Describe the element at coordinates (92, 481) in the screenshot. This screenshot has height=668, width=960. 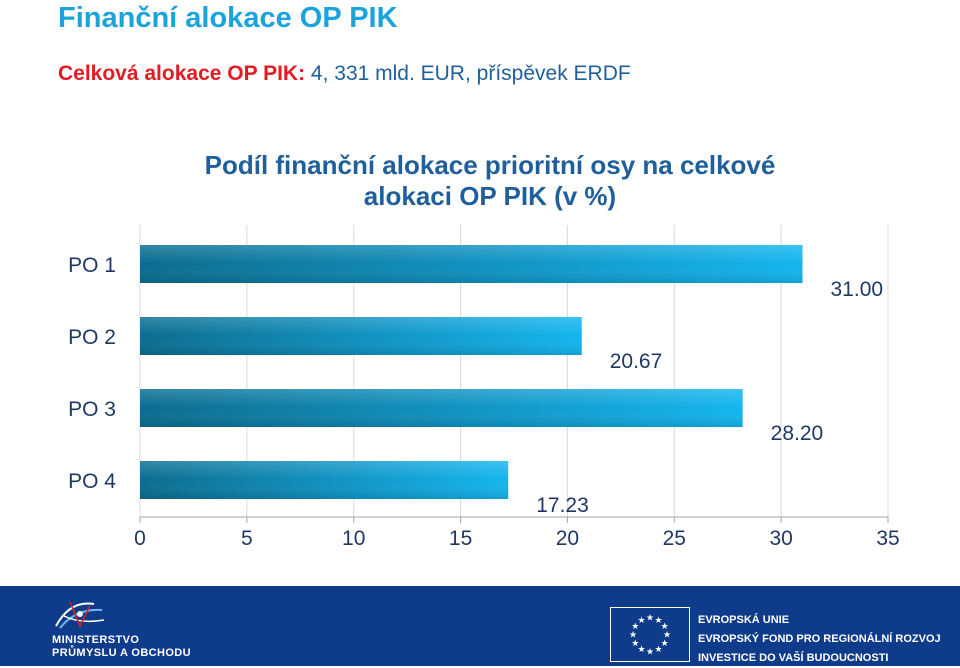
I see `category-label: PO 4` at that location.